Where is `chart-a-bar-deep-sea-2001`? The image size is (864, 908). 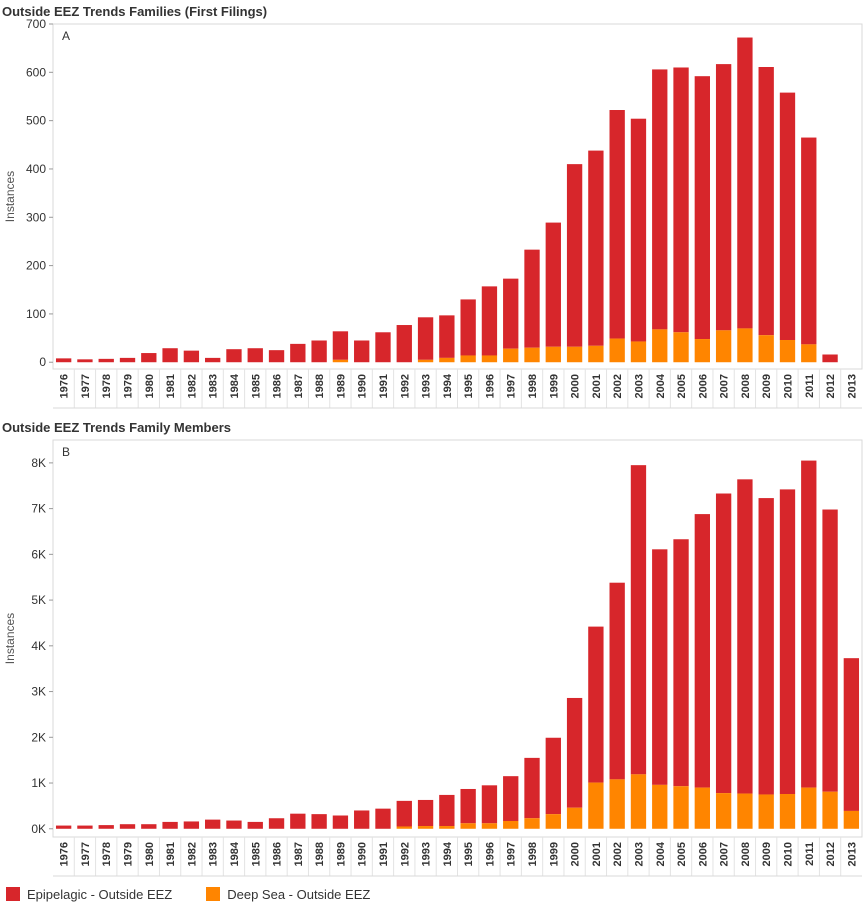
chart-a-bar-deep-sea-2001 is located at coordinates (596, 354).